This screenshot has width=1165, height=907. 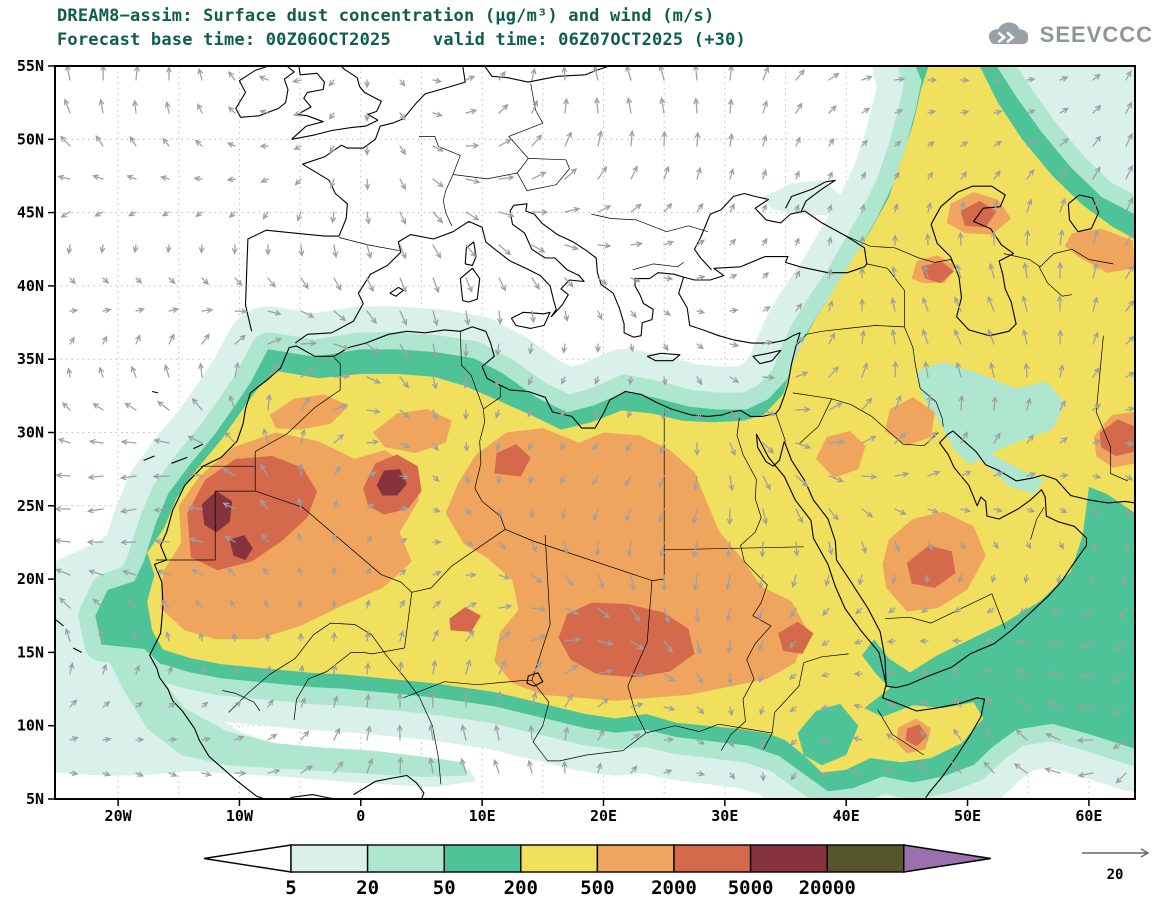 What do you see at coordinates (30, 433) in the screenshot?
I see `y-tick-label: 30N` at bounding box center [30, 433].